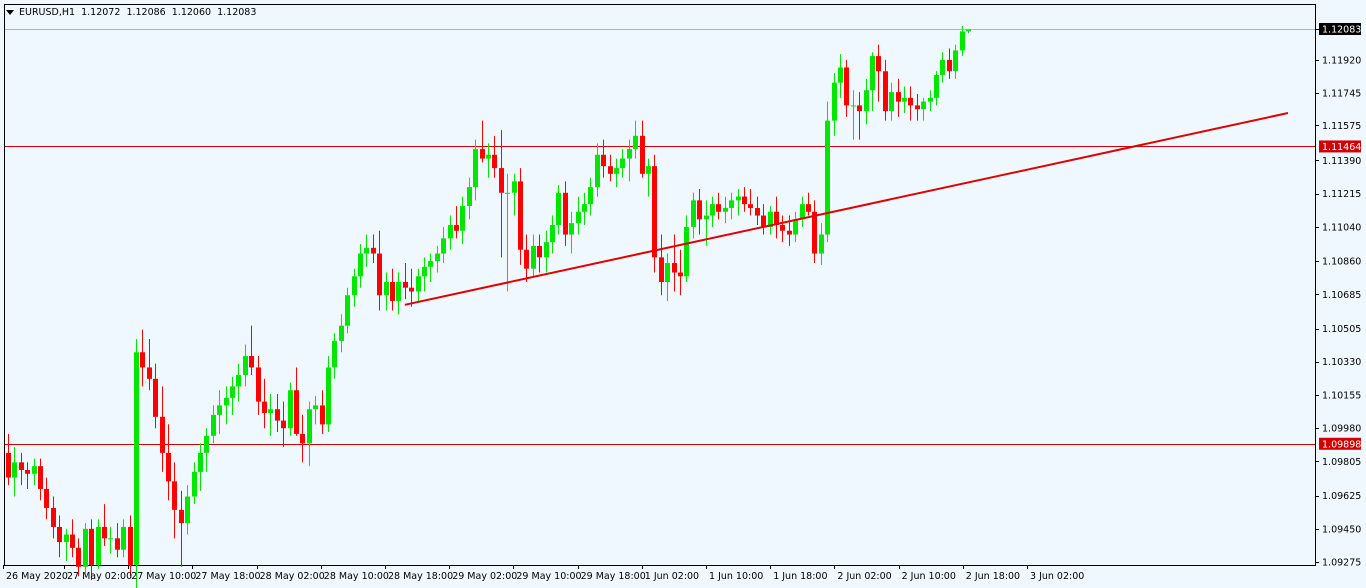 The image size is (1366, 588). What do you see at coordinates (1341, 60) in the screenshot?
I see `price-tick-label: 1.11920` at bounding box center [1341, 60].